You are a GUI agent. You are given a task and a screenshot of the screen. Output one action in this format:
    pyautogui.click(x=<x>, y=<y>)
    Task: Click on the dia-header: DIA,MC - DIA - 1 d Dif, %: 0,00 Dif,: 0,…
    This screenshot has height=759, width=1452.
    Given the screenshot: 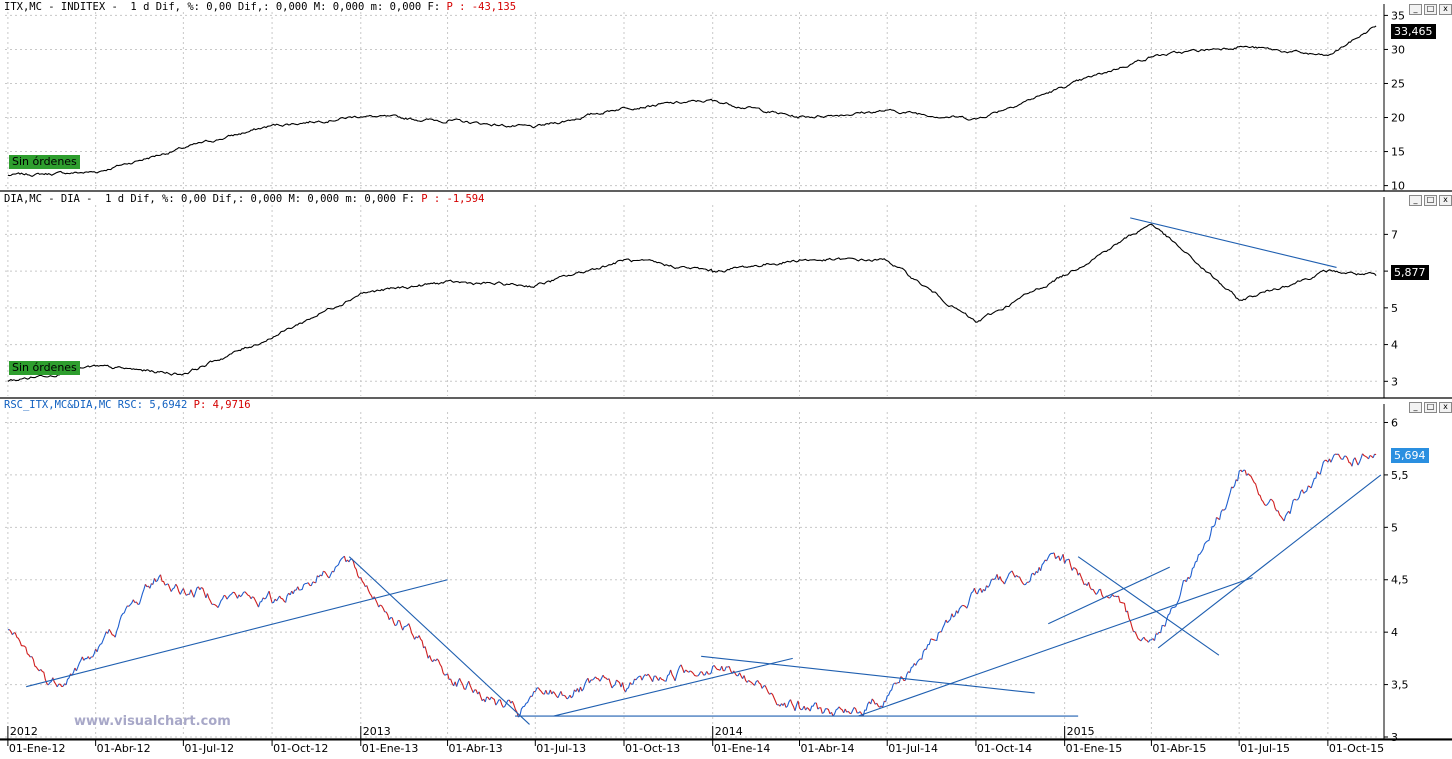 What is the action you would take?
    pyautogui.click(x=244, y=199)
    